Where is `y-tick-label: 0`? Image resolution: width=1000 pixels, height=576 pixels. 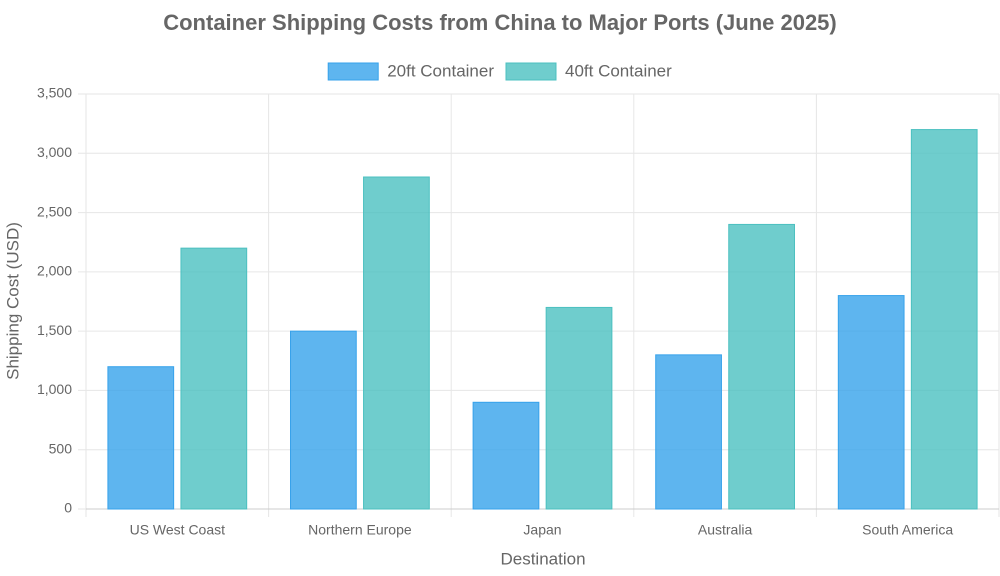
y-tick-label: 0 is located at coordinates (68, 508).